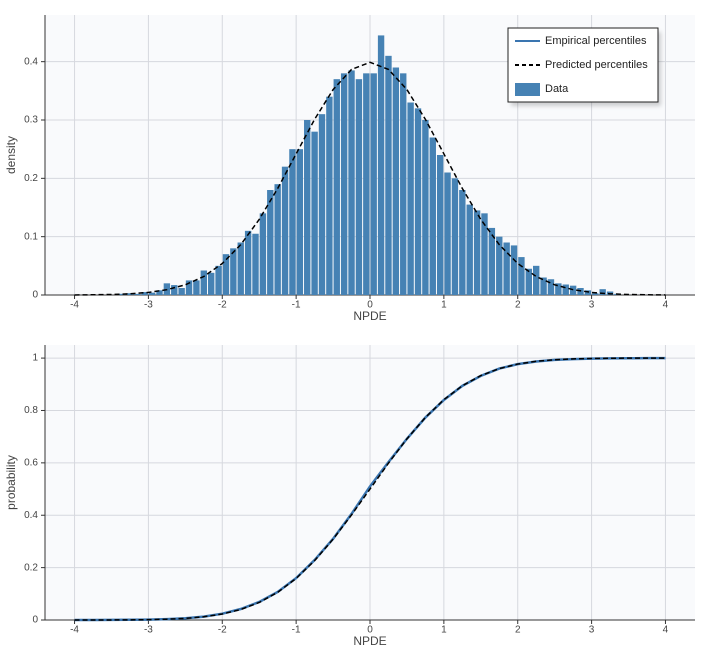  What do you see at coordinates (527, 89) in the screenshot?
I see `legend-swatch` at bounding box center [527, 89].